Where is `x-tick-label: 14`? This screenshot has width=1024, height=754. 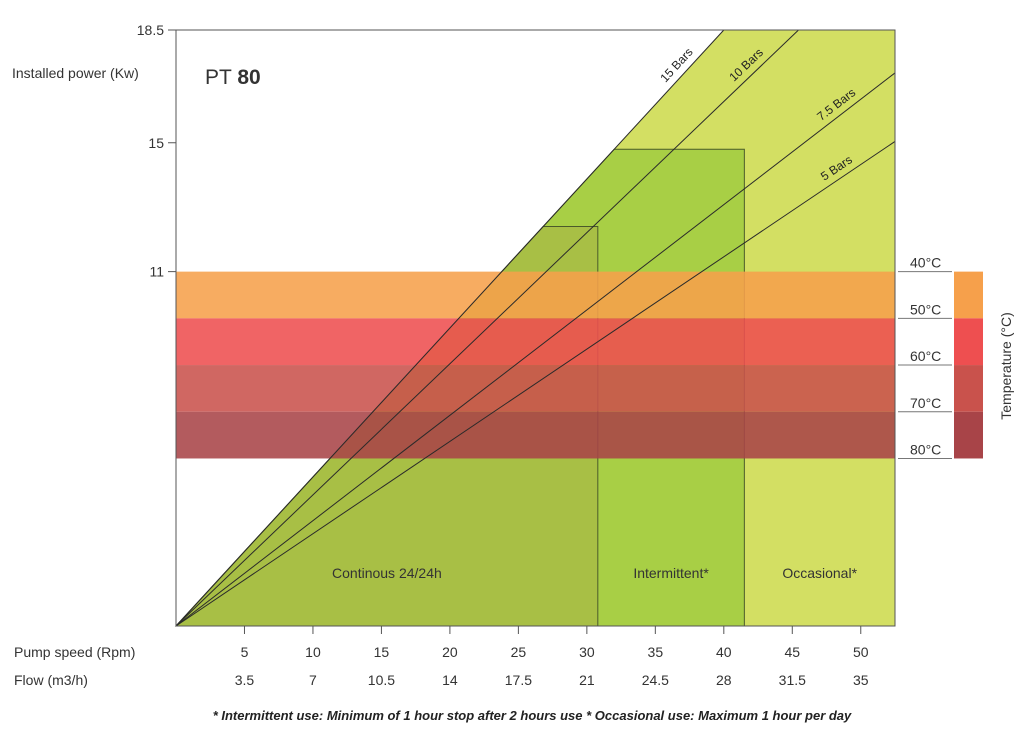 x-tick-label: 14 is located at coordinates (450, 680).